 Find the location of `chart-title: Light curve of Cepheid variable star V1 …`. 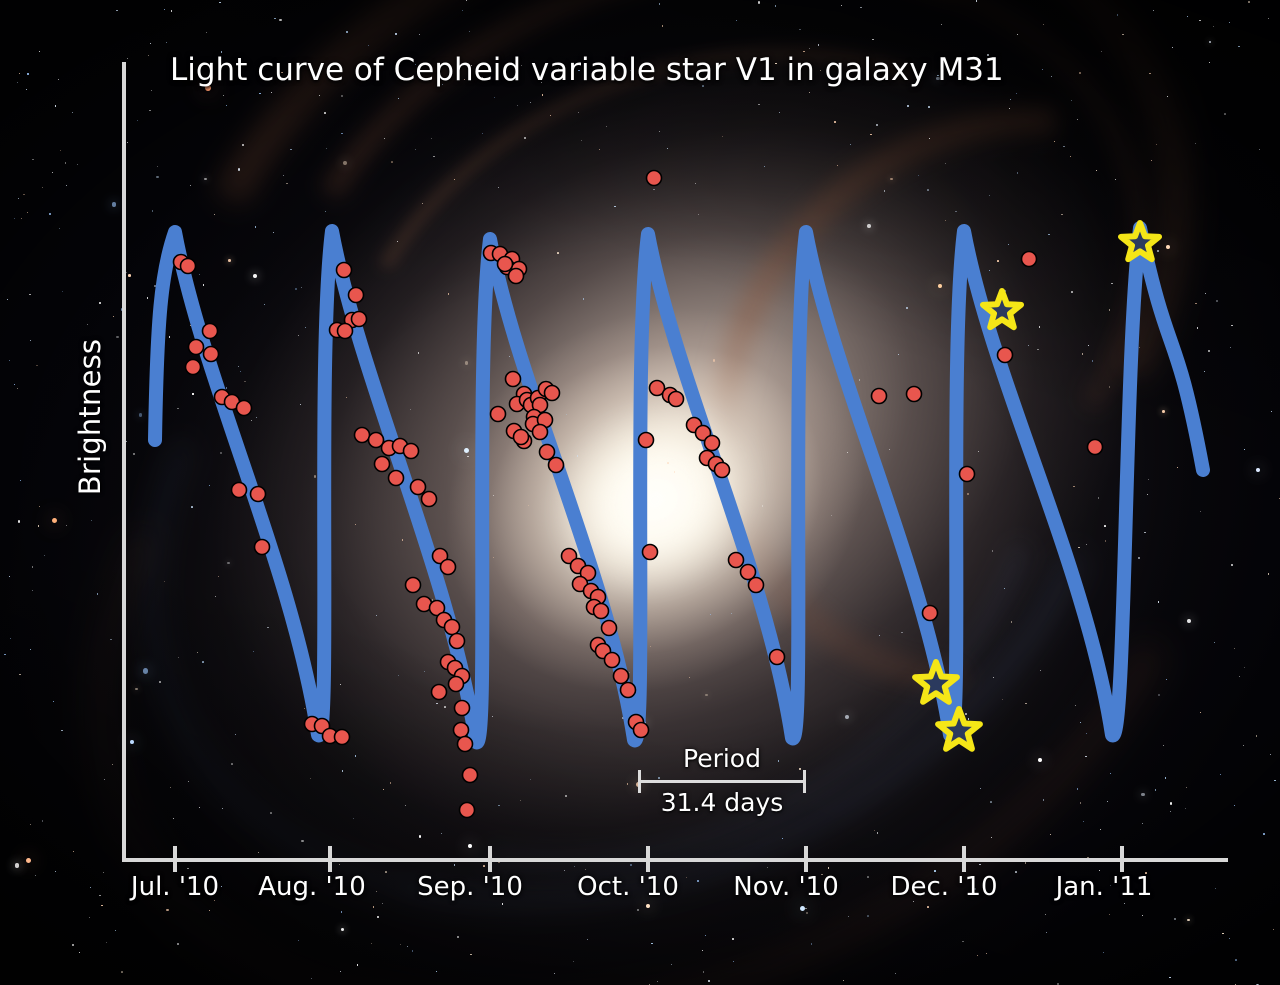

chart-title: Light curve of Cepheid variable star V1 … is located at coordinates (587, 70).